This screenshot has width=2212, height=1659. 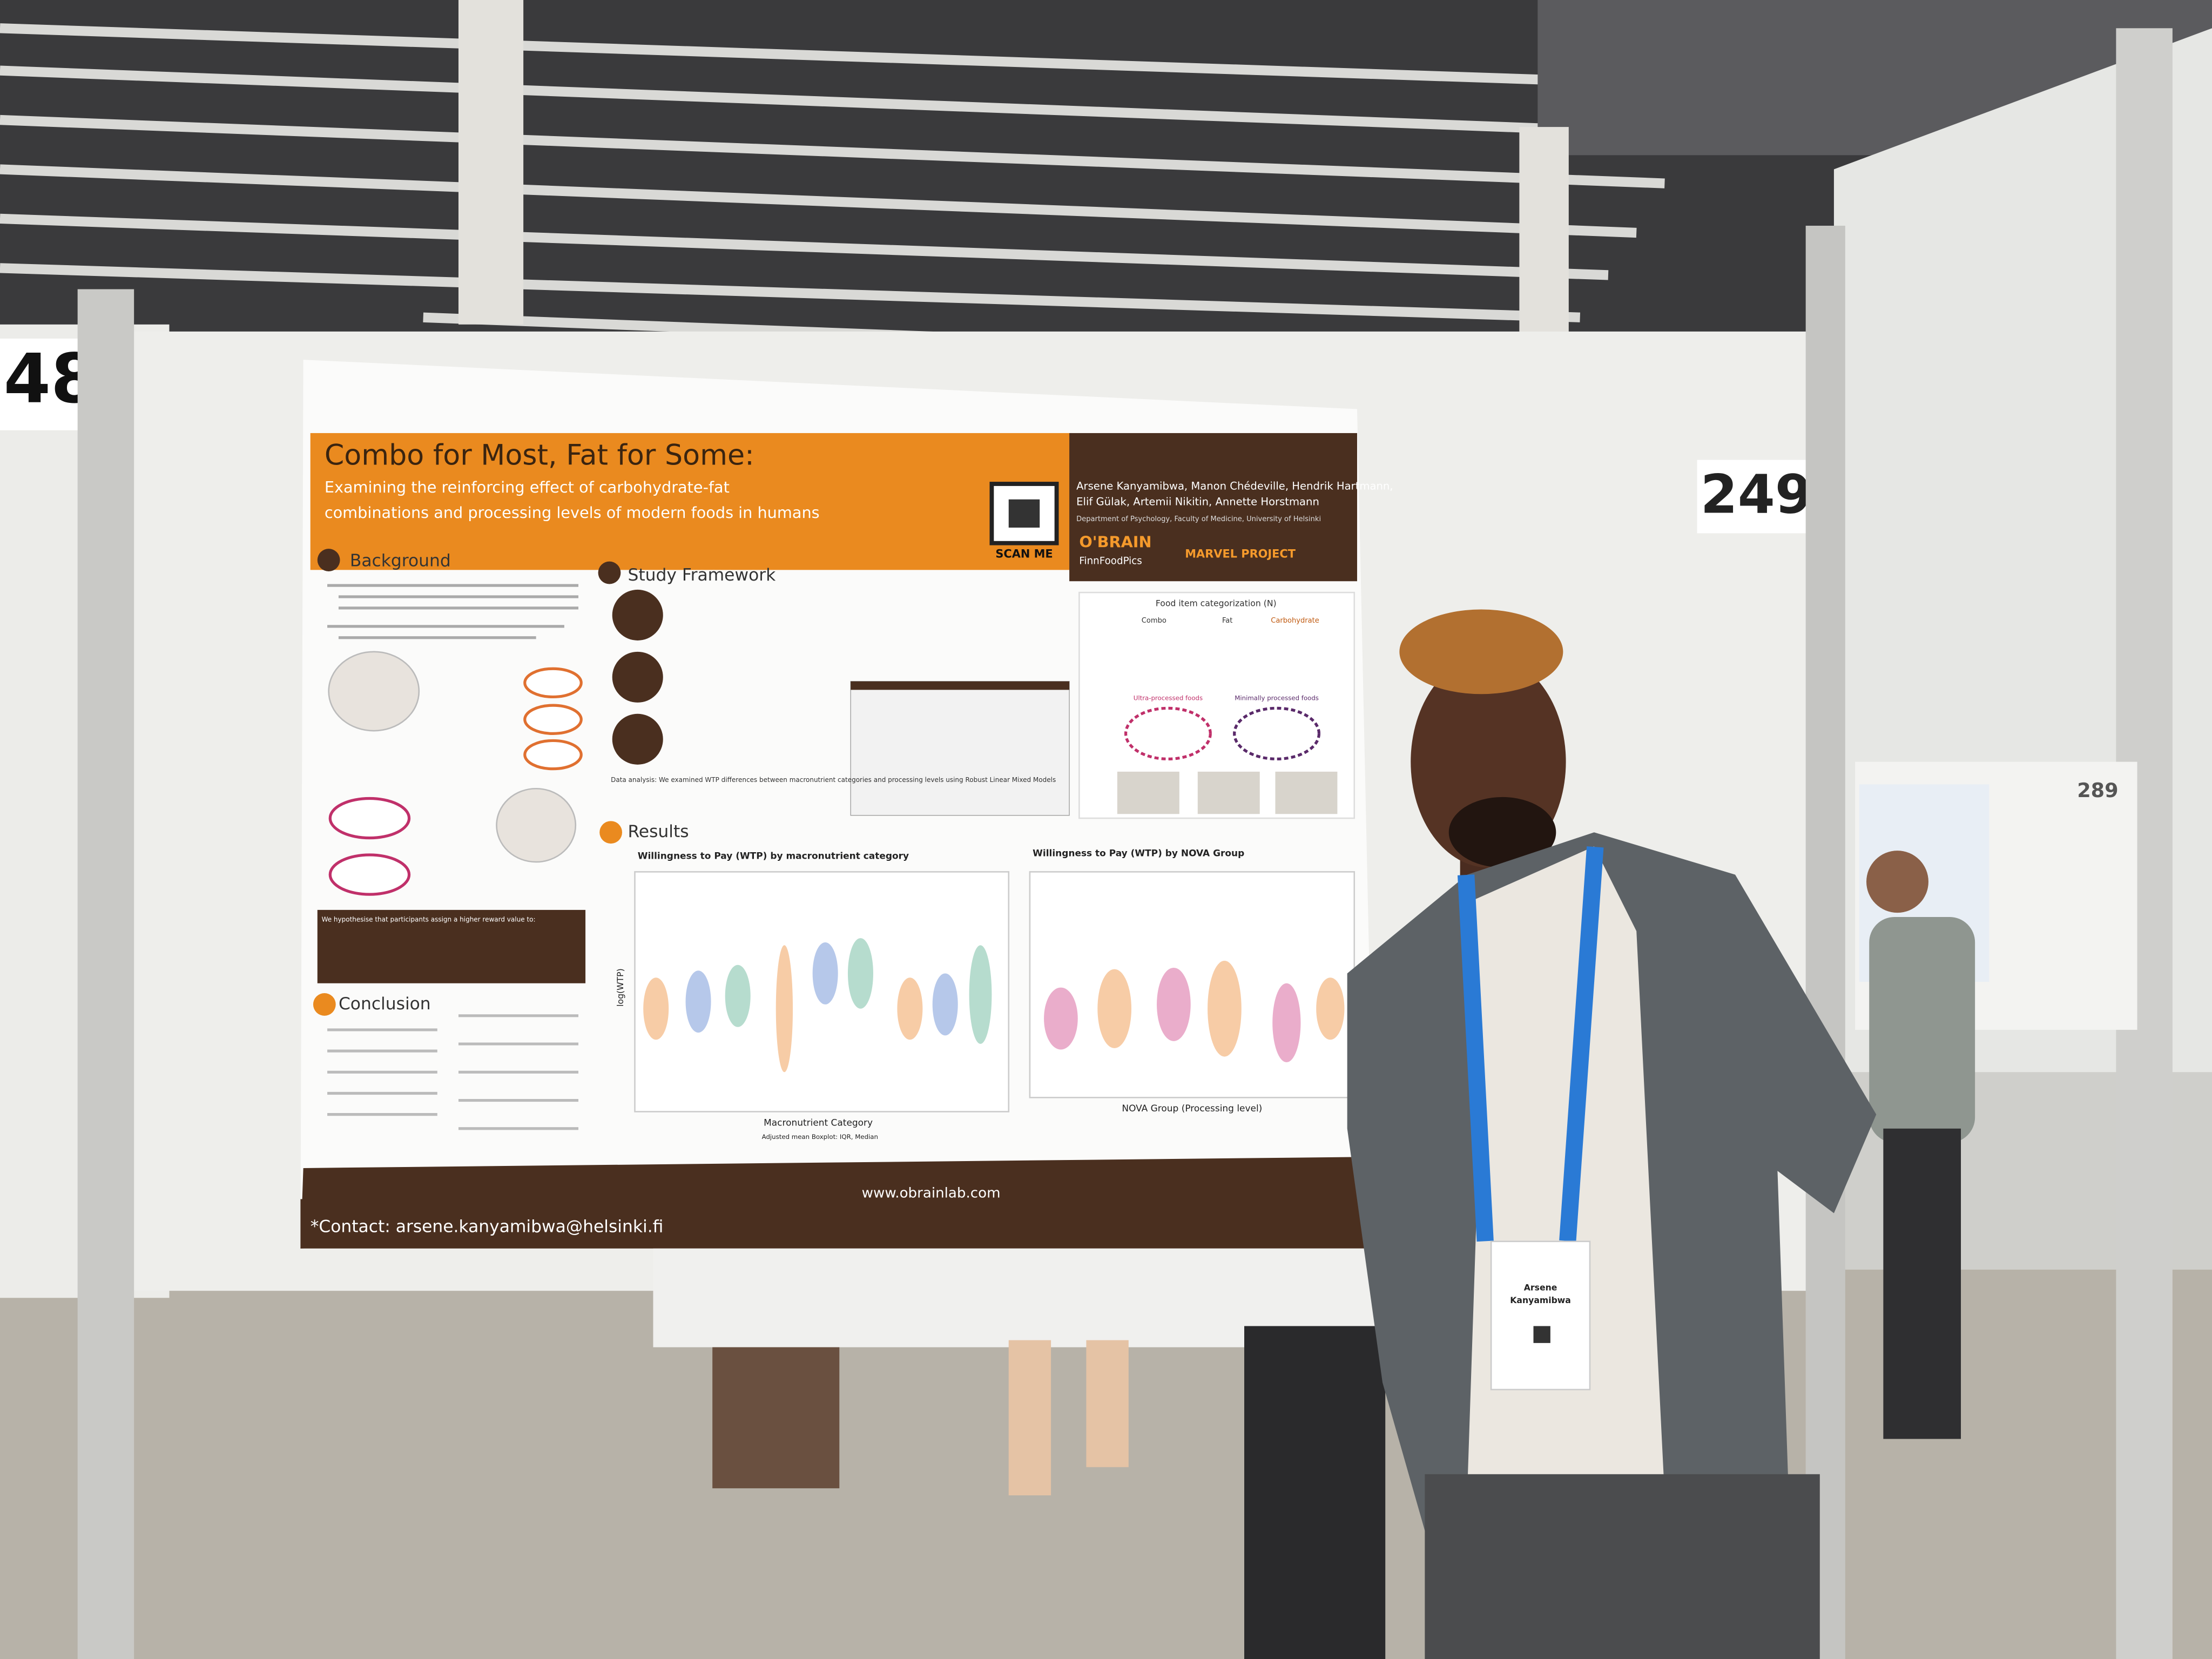 I want to click on processing-label: Ultra-processed foods, so click(x=1168, y=698).